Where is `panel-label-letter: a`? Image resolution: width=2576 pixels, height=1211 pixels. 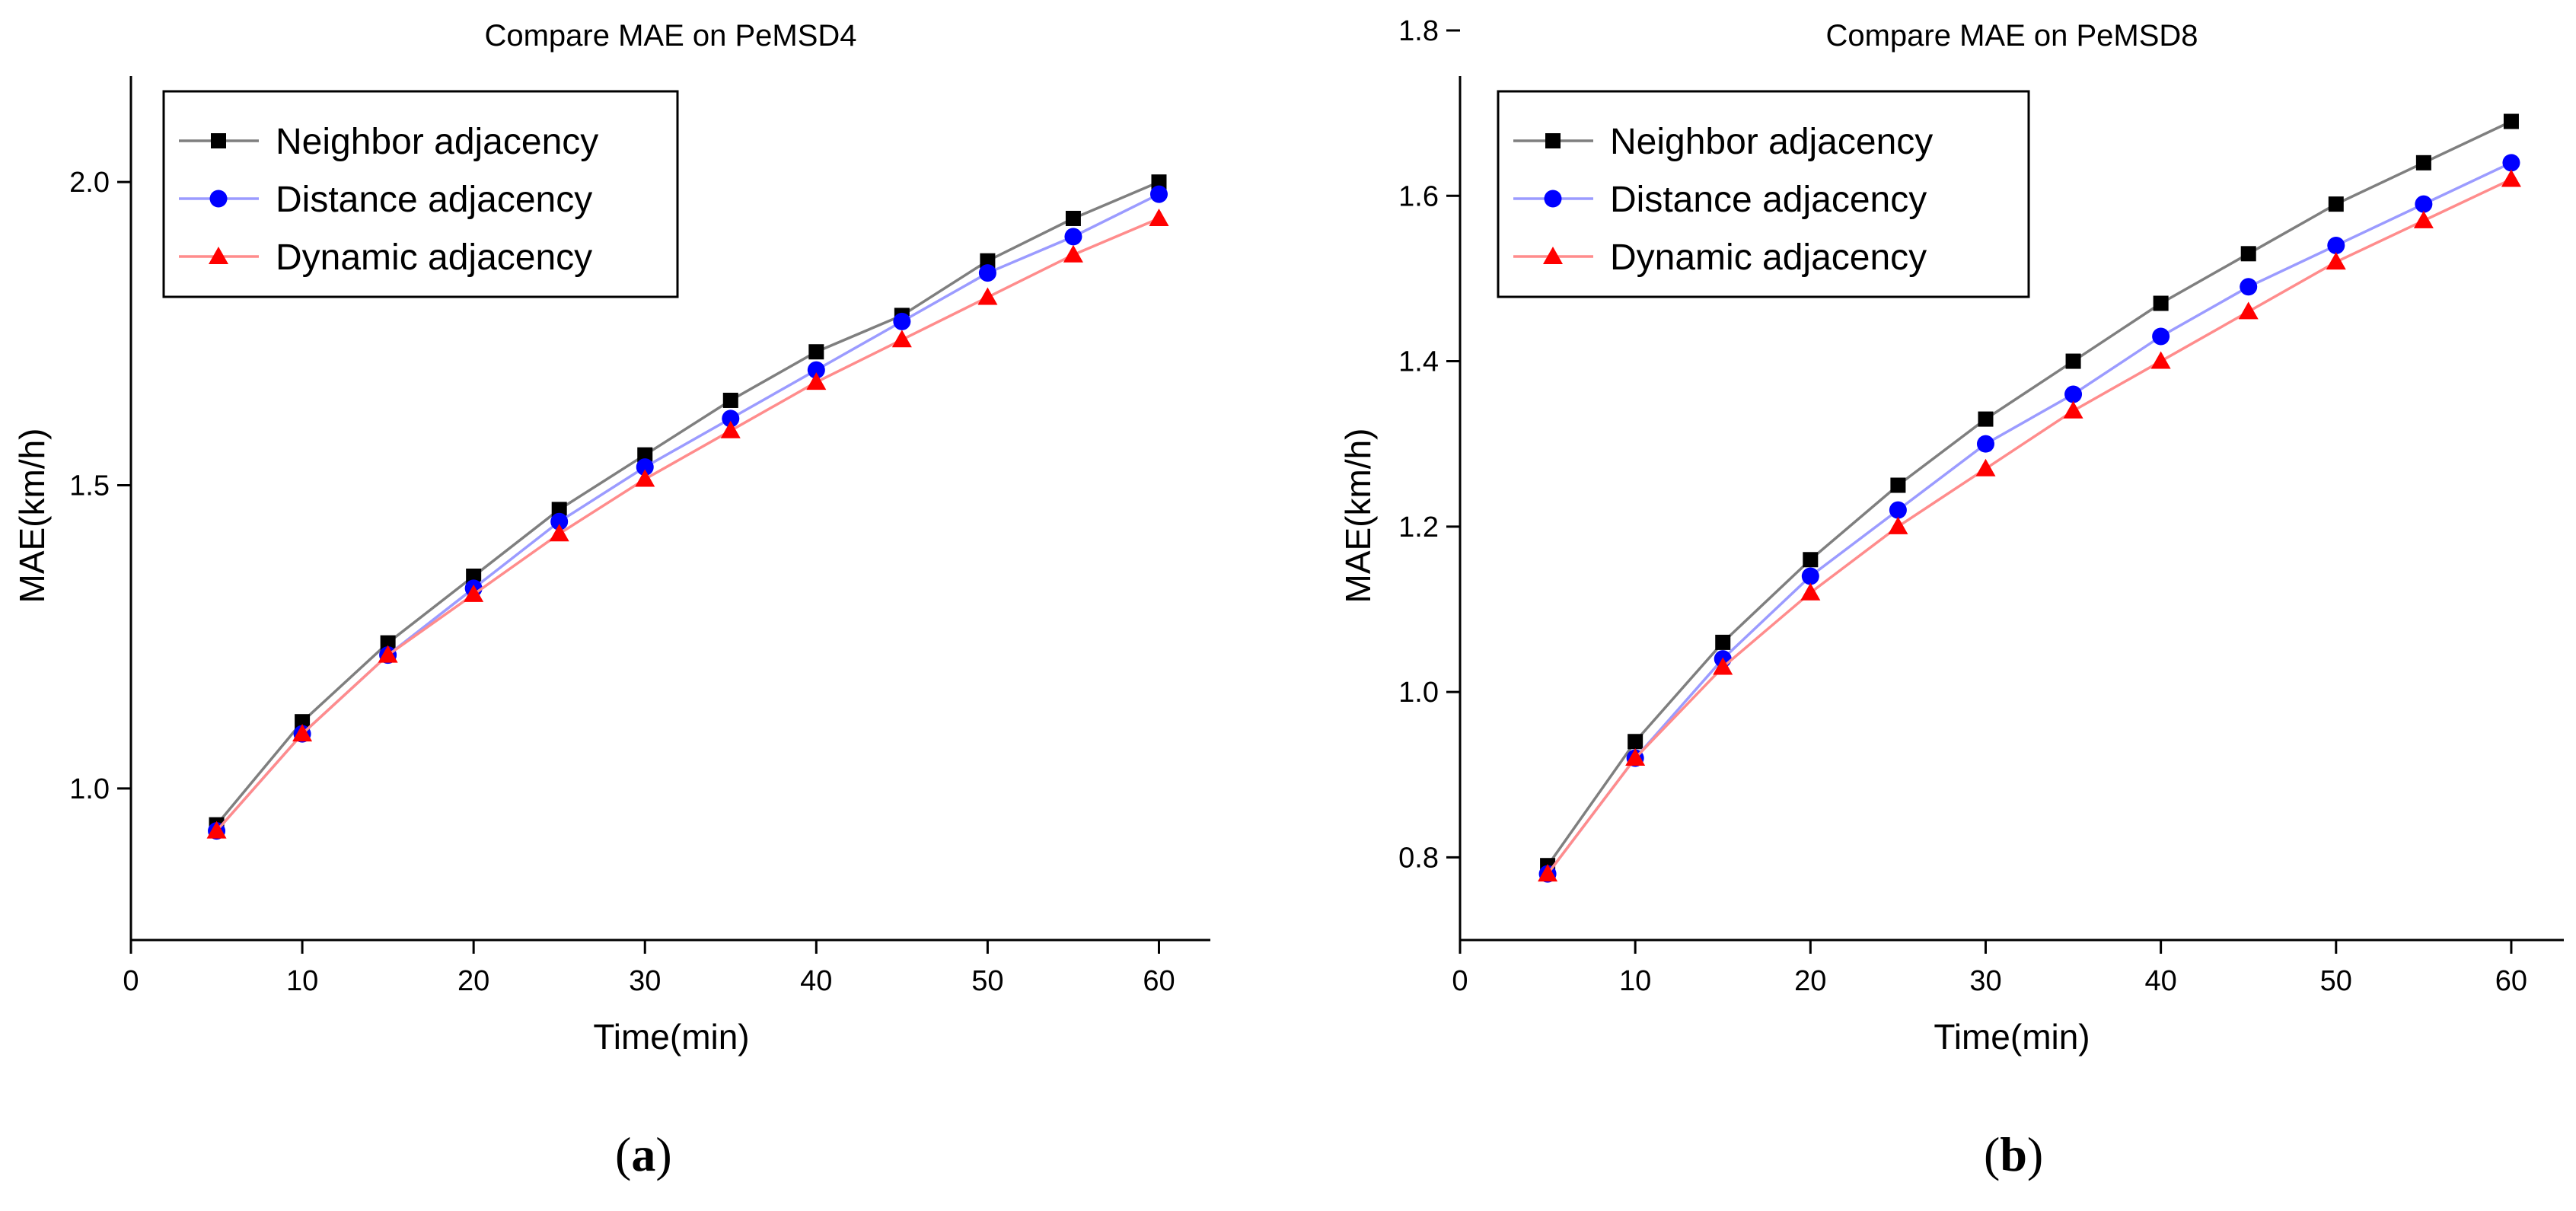 panel-label-letter: a is located at coordinates (643, 1154).